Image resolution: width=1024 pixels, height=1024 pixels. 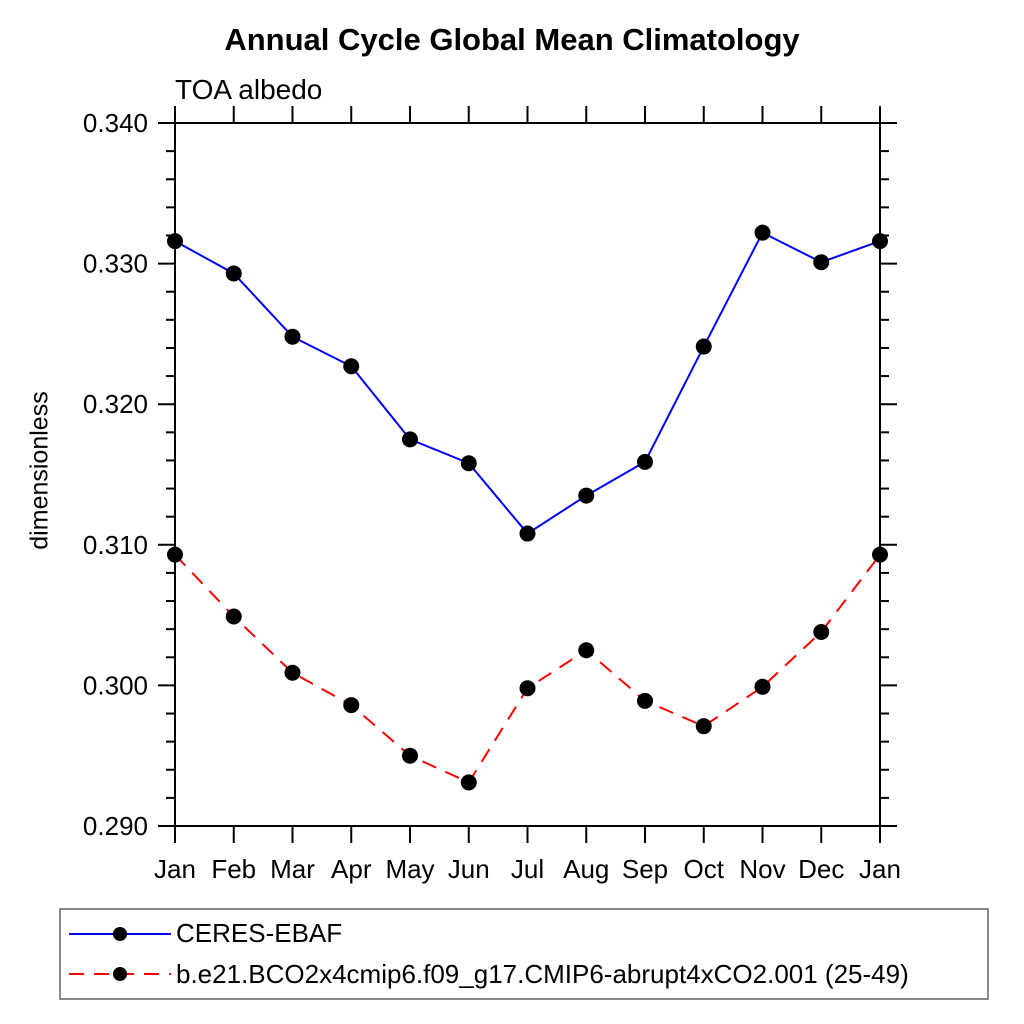 I want to click on legend-label-series-0: CERES-EBAF, so click(x=259, y=933).